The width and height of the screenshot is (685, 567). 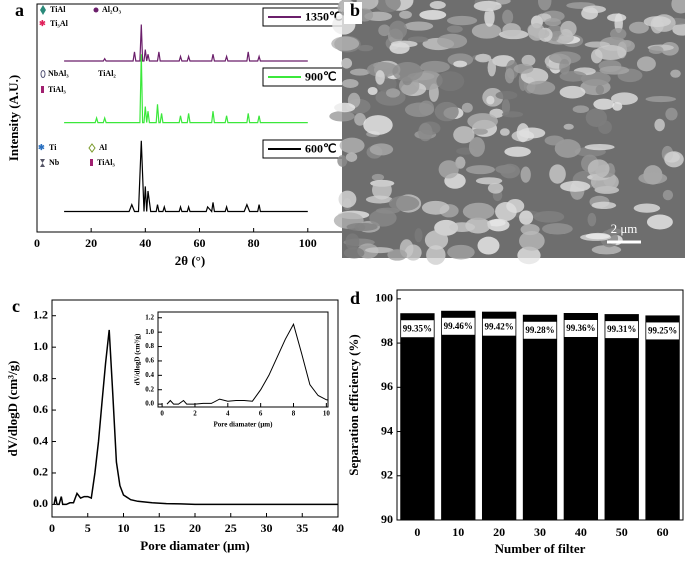 I want to click on y-tick-label: 0.4, so click(x=40, y=440).